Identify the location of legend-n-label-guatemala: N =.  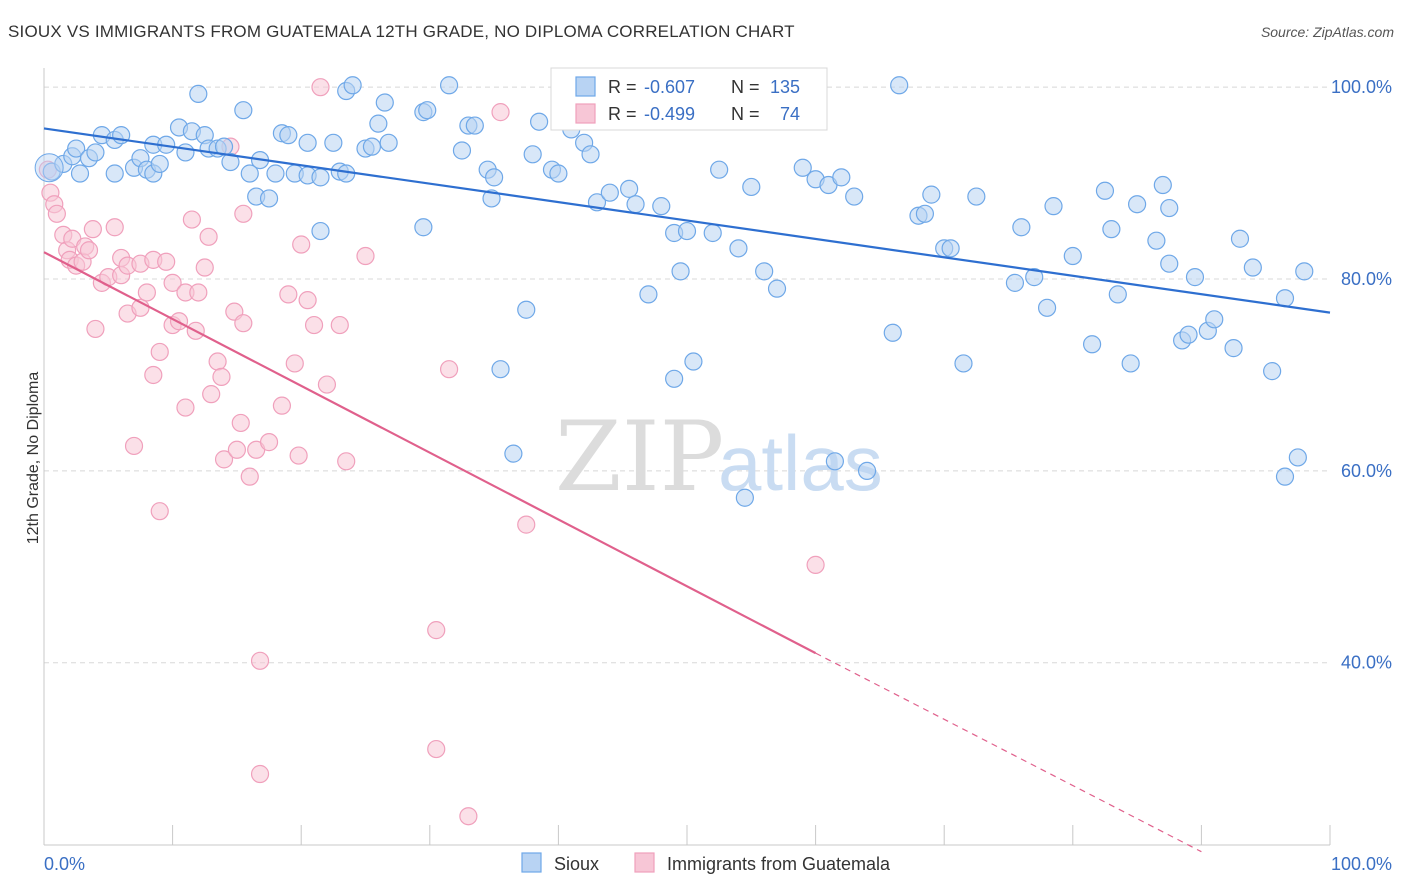
(745, 114).